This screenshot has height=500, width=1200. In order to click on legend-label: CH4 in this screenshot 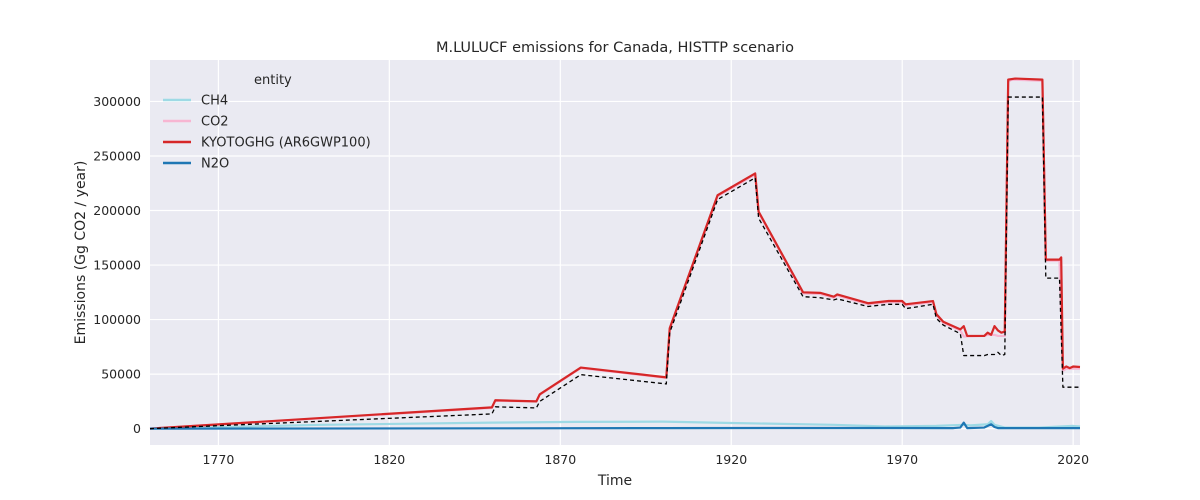, I will do `click(214, 101)`.